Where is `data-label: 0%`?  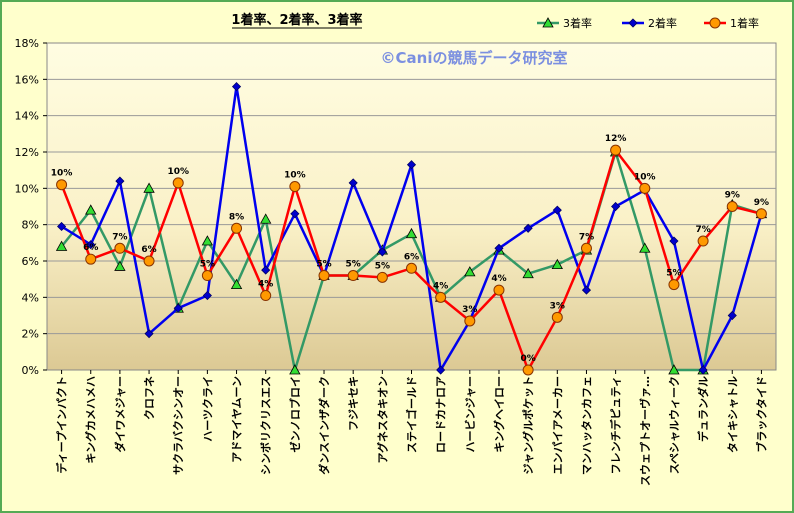
data-label: 0% is located at coordinates (527, 359).